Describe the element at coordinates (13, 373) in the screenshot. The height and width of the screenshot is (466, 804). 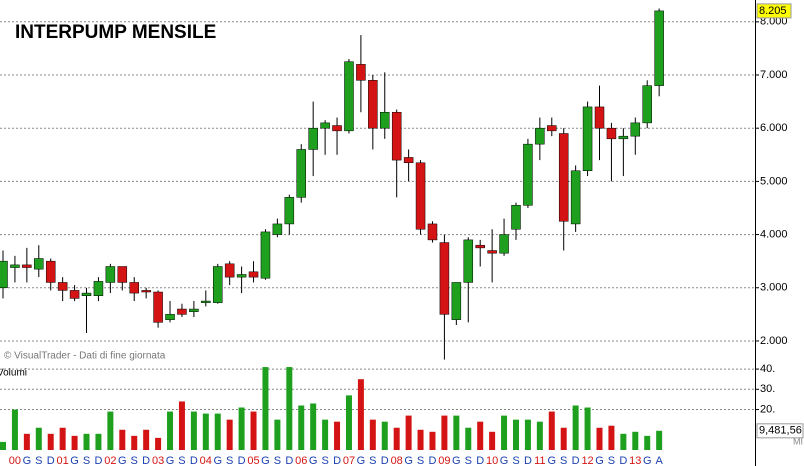
I see `volume-title: Volumi` at that location.